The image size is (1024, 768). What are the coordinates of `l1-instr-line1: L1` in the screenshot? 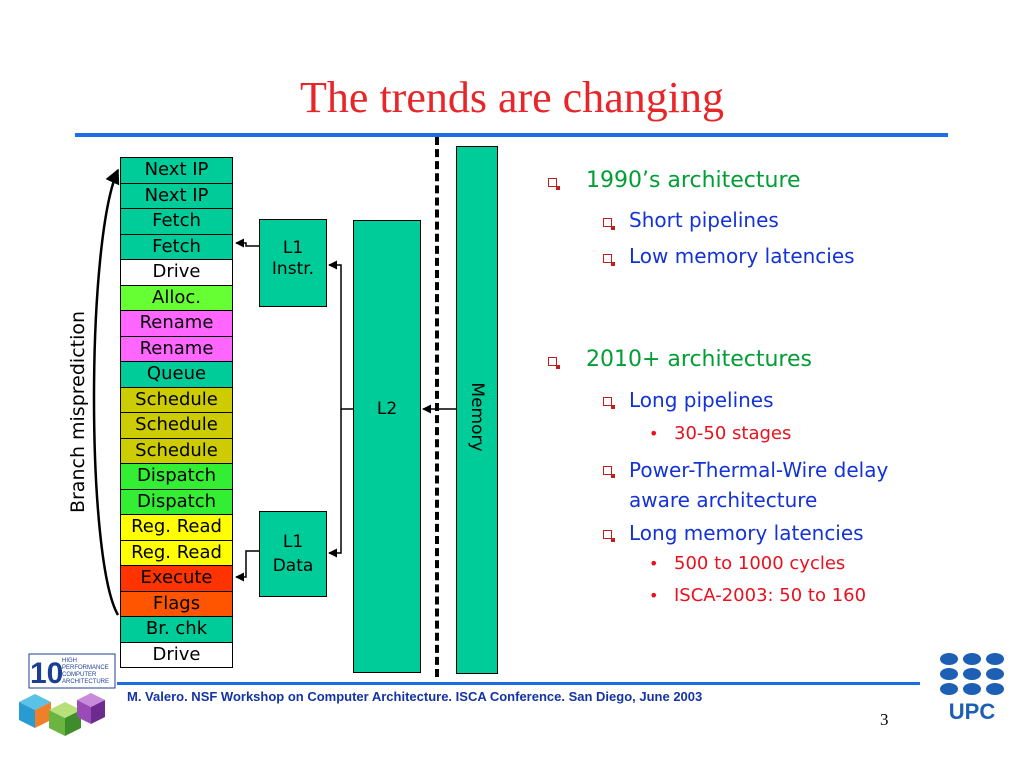 It's located at (293, 248).